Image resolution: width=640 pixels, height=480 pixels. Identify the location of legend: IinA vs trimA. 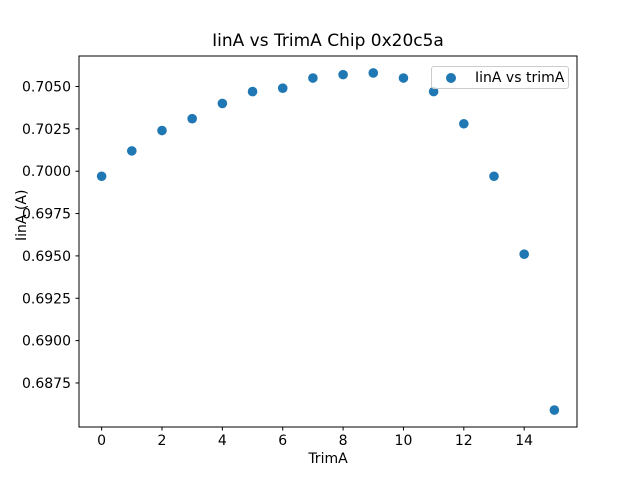
(500, 77).